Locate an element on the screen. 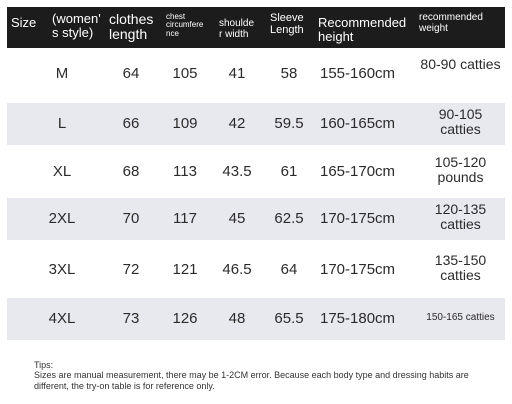 The image size is (512, 404). cell-length: 70 is located at coordinates (131, 218).